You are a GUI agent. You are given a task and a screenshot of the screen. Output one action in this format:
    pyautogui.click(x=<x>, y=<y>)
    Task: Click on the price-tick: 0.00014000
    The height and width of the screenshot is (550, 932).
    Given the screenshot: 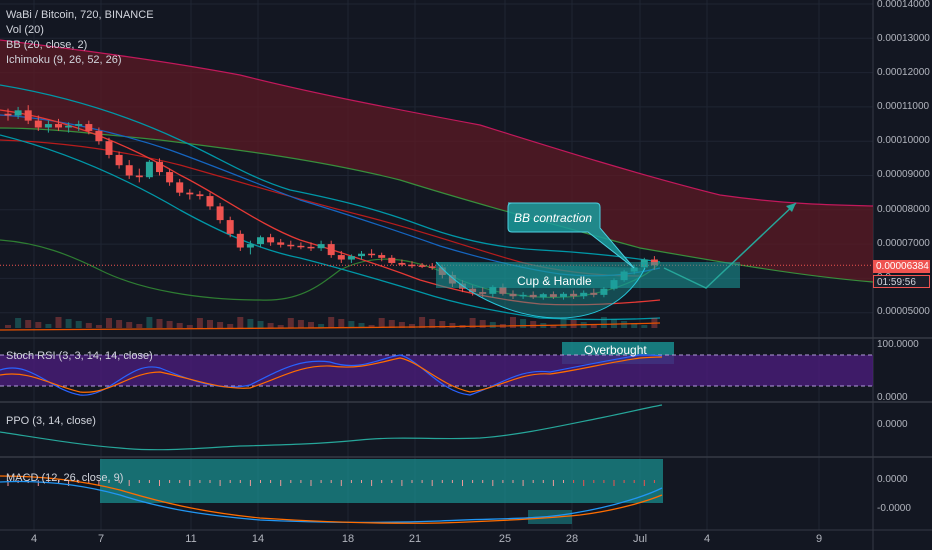 What is the action you would take?
    pyautogui.click(x=903, y=5)
    